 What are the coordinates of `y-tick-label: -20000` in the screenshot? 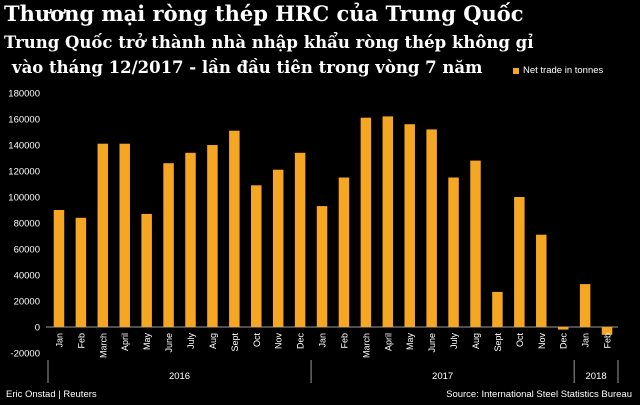 It's located at (25, 354).